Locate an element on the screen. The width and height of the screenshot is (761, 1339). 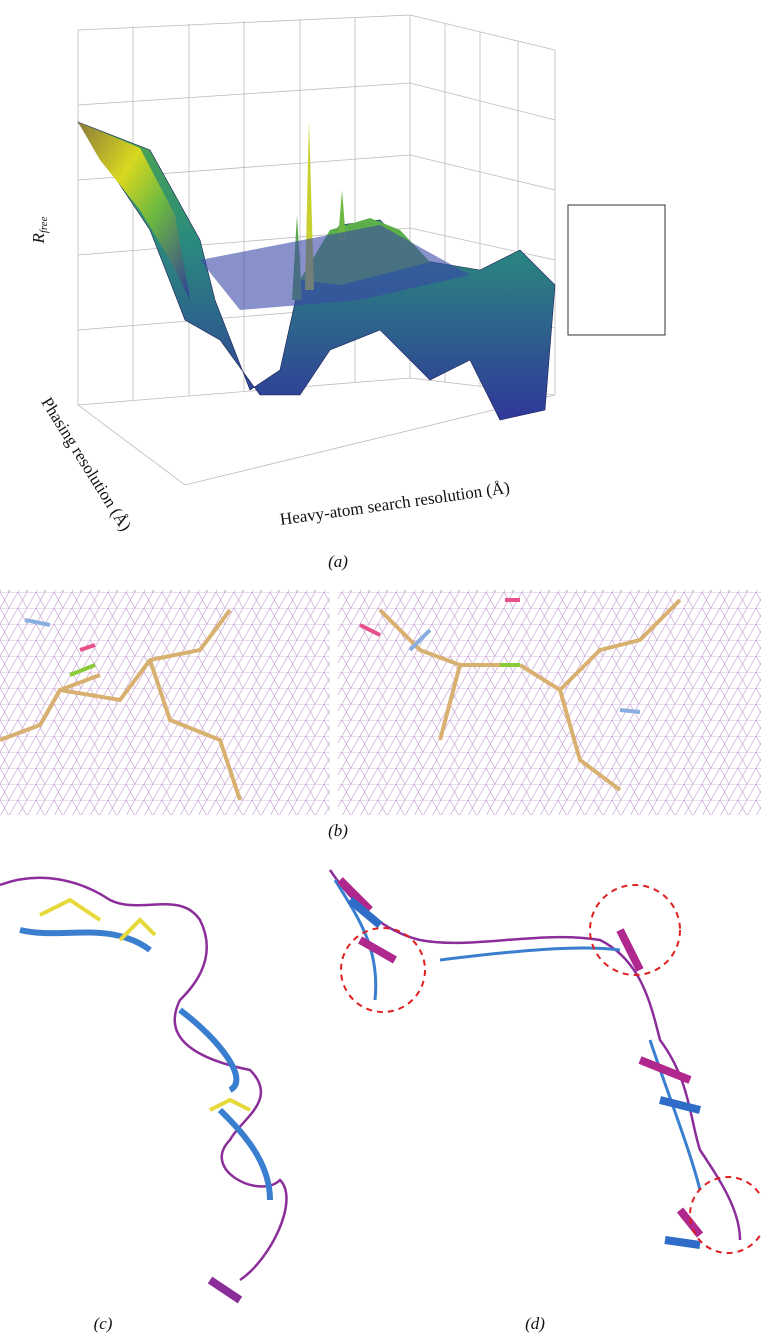
legend-box is located at coordinates (616, 270).